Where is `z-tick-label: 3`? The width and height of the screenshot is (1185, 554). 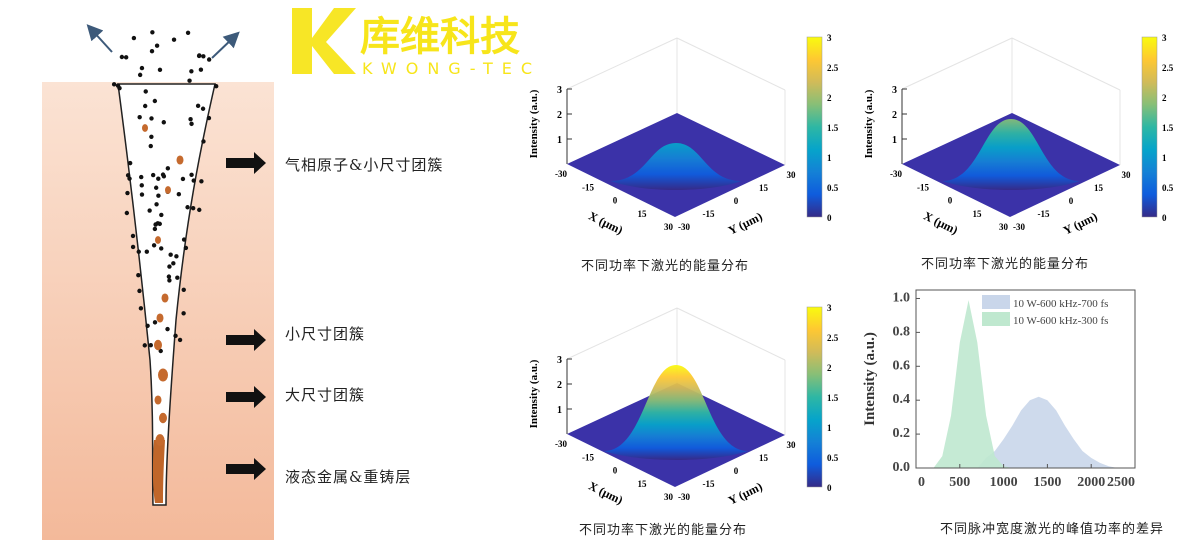
z-tick-label: 3 is located at coordinates (894, 90).